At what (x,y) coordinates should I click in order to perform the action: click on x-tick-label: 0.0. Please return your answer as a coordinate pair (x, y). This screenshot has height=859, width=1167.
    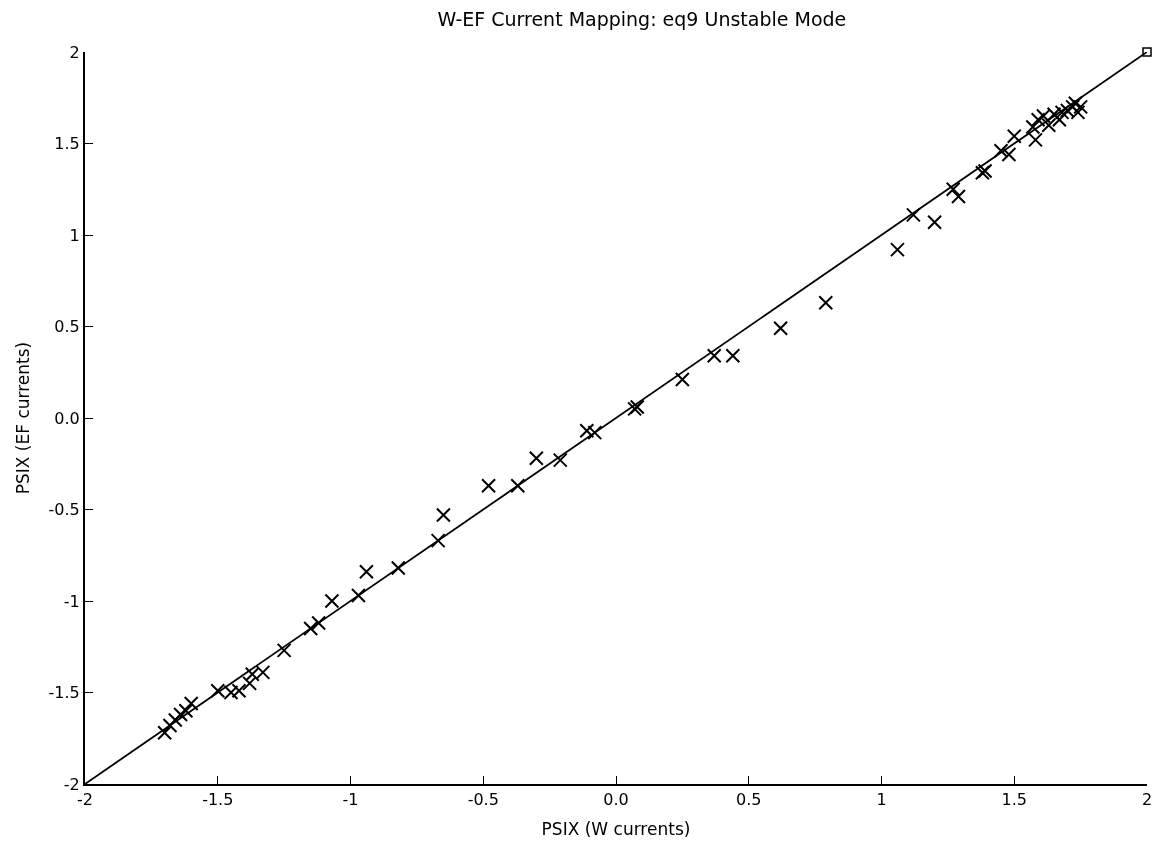
    Looking at the image, I should click on (616, 800).